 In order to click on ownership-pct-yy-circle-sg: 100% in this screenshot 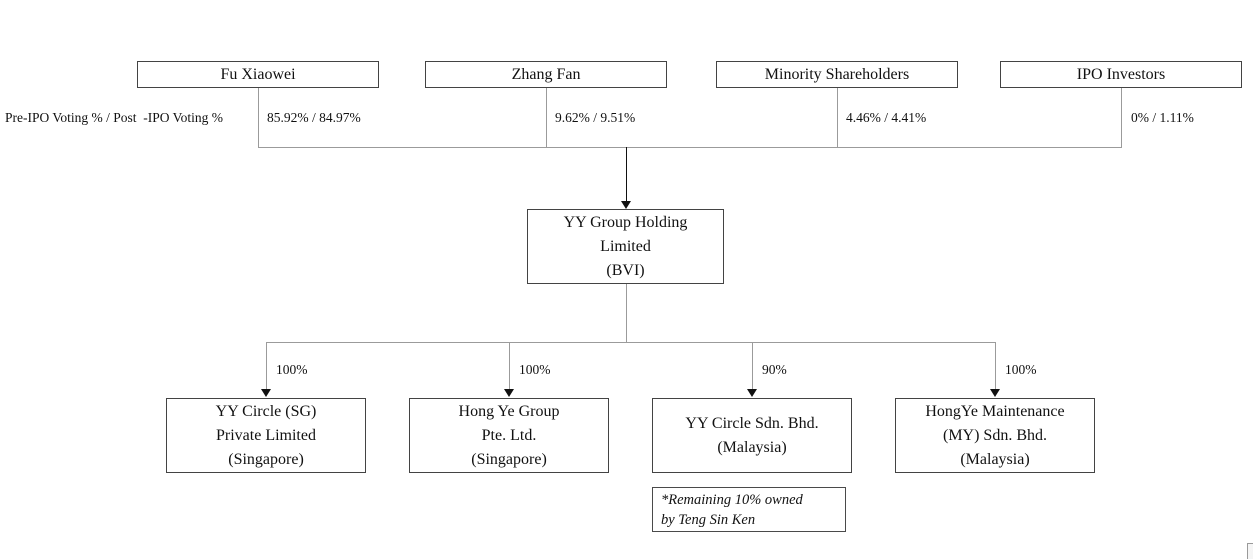, I will do `click(292, 369)`.